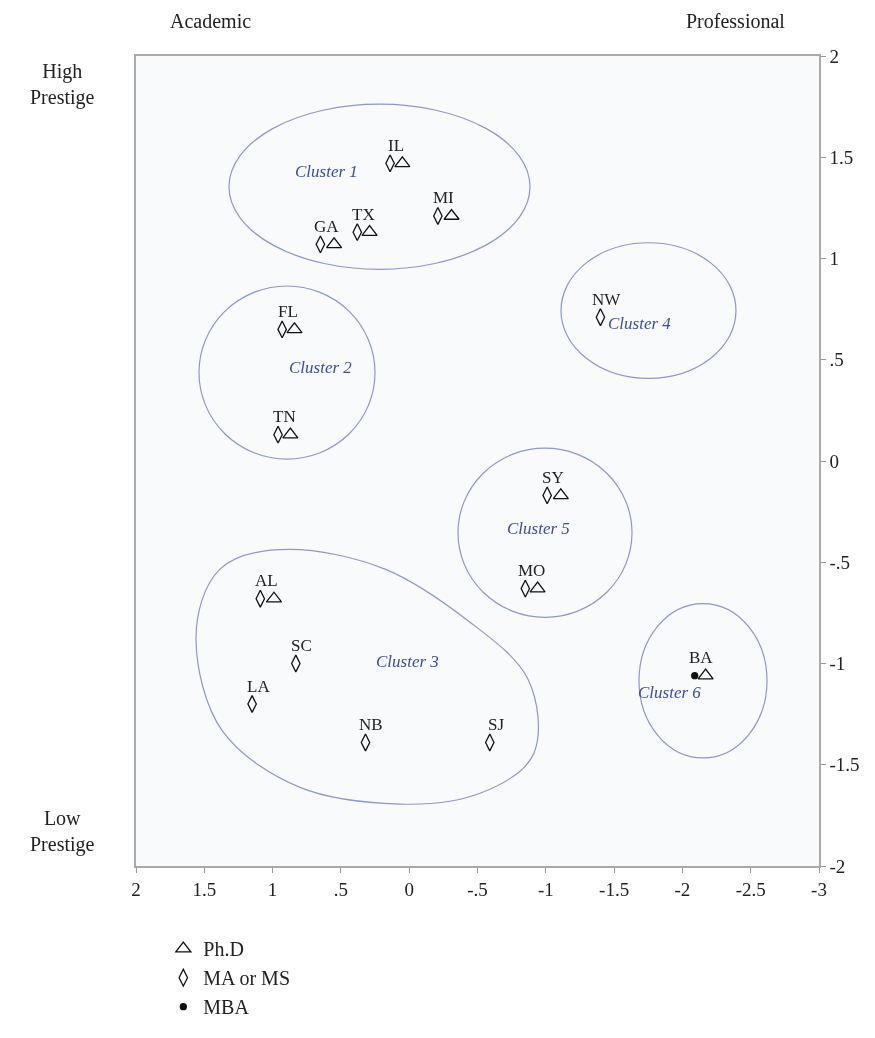 The width and height of the screenshot is (875, 1038). What do you see at coordinates (837, 866) in the screenshot?
I see `y-tick-label: -2` at bounding box center [837, 866].